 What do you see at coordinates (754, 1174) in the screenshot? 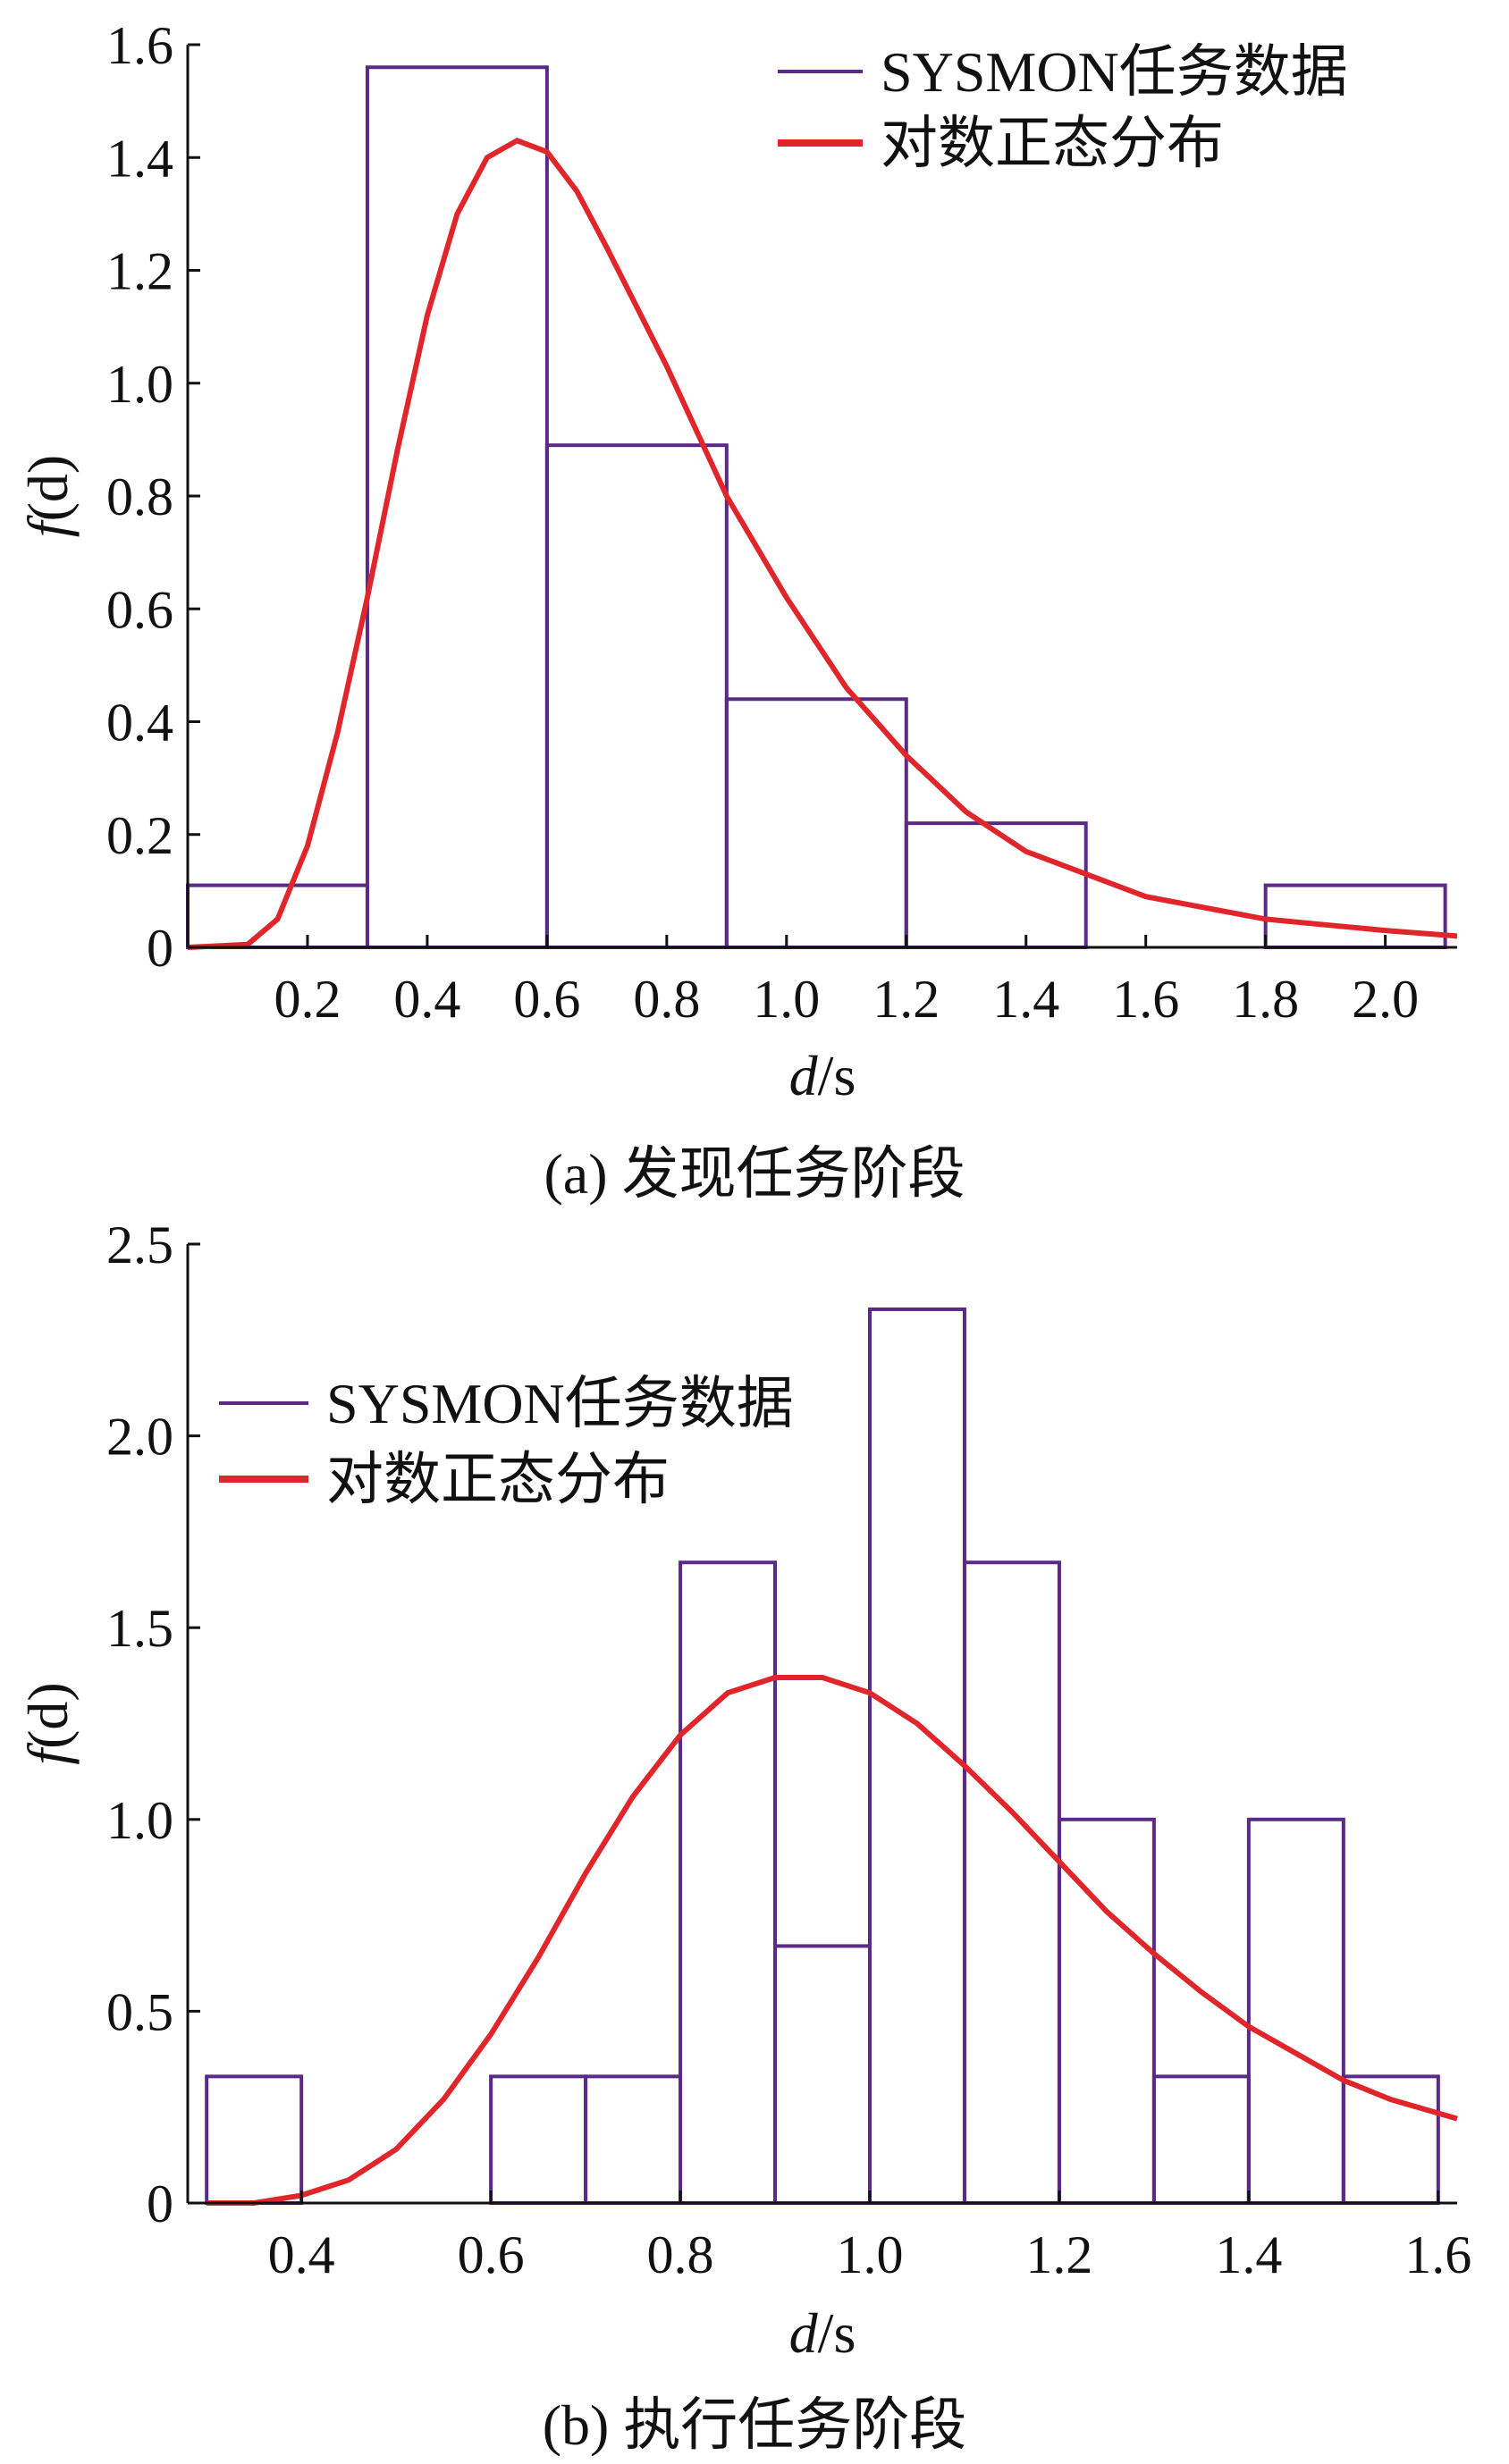
I see `caption-a: (a) 发现任务阶段` at bounding box center [754, 1174].